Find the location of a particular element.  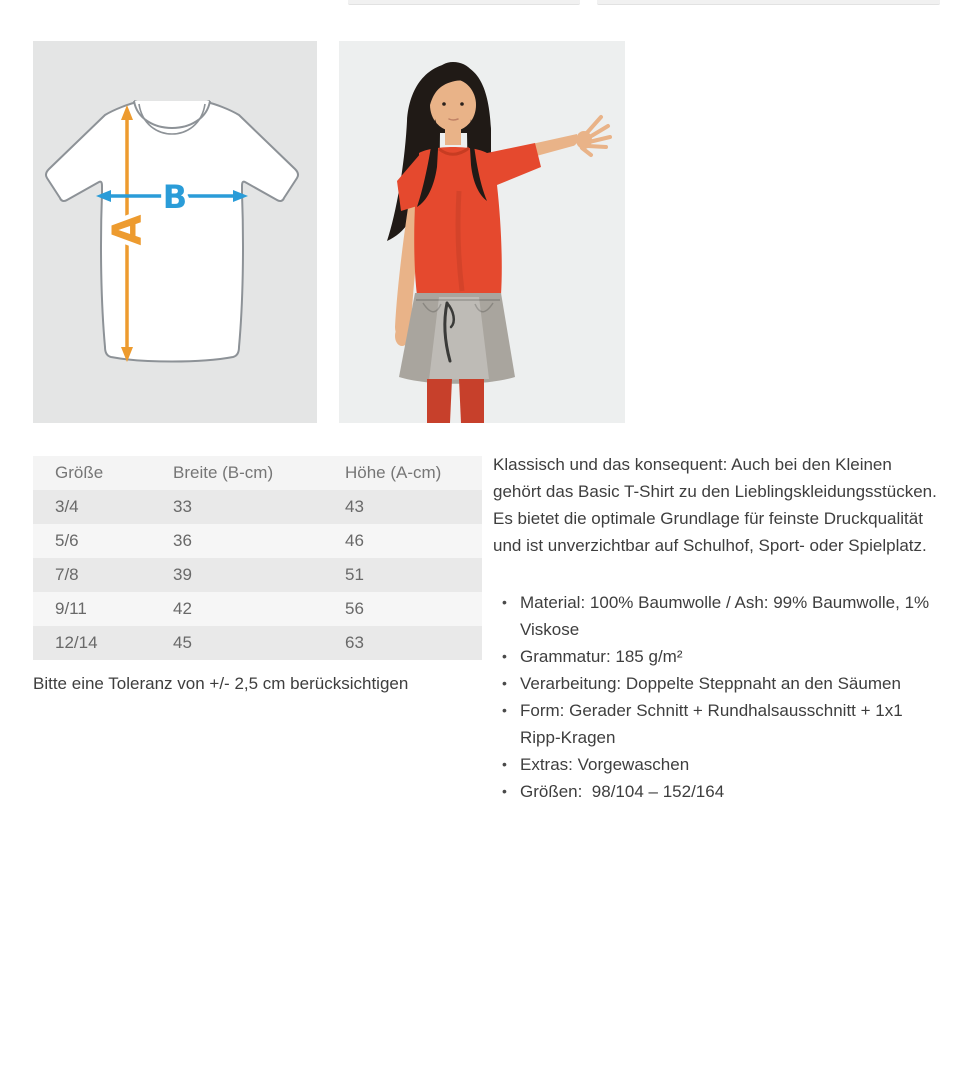

header-hoehe: Höhe (A-cm) is located at coordinates (393, 472).